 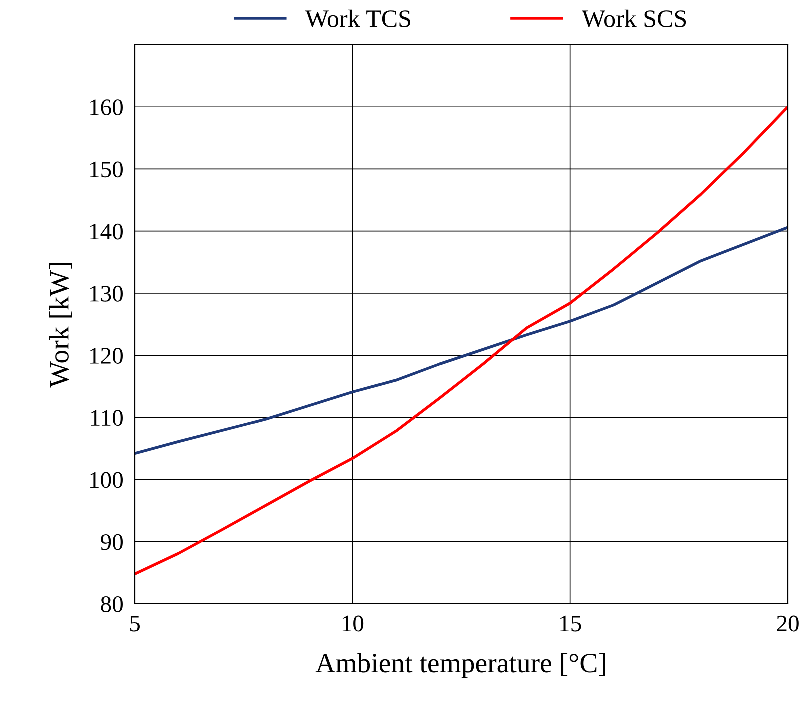 What do you see at coordinates (60, 325) in the screenshot?
I see `y-axis-title: Work [kW]` at bounding box center [60, 325].